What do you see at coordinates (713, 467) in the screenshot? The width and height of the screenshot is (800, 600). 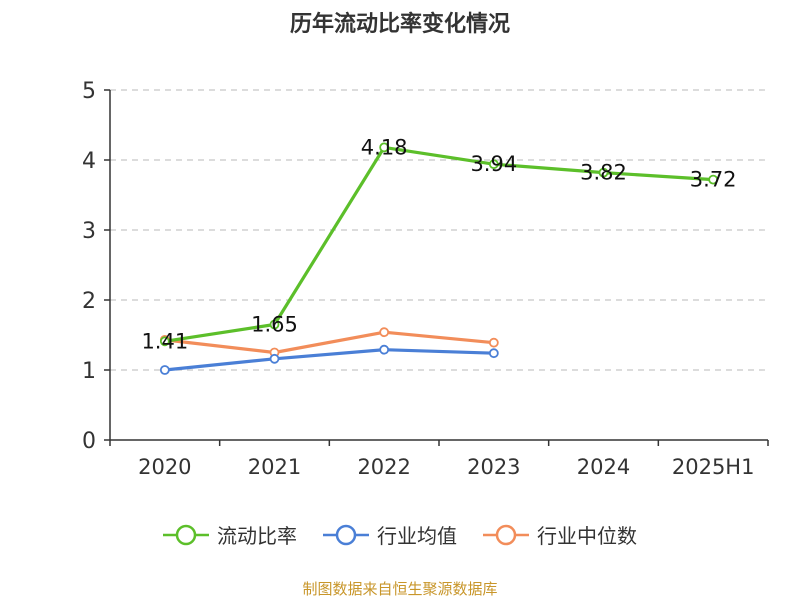 I see `x-tick-label: 2025H1` at bounding box center [713, 467].